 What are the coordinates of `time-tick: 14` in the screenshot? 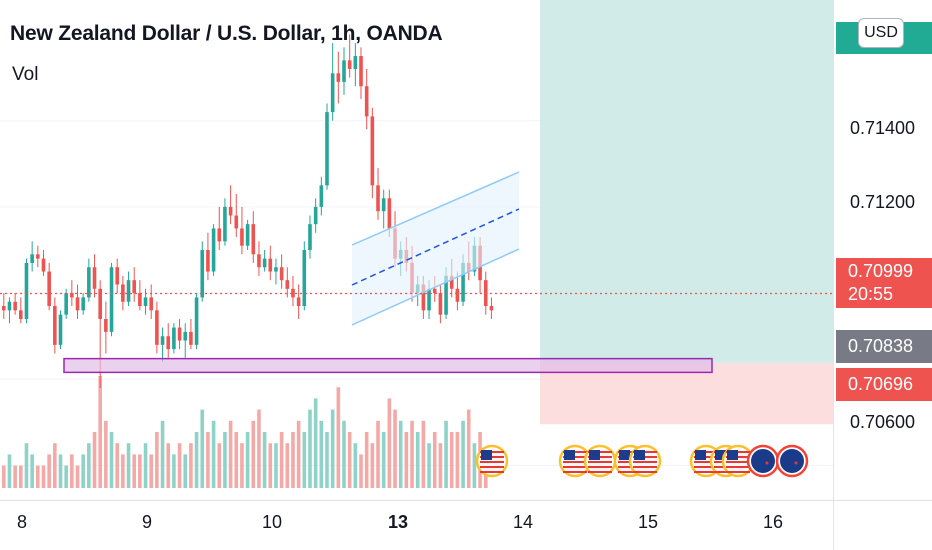 It's located at (523, 522).